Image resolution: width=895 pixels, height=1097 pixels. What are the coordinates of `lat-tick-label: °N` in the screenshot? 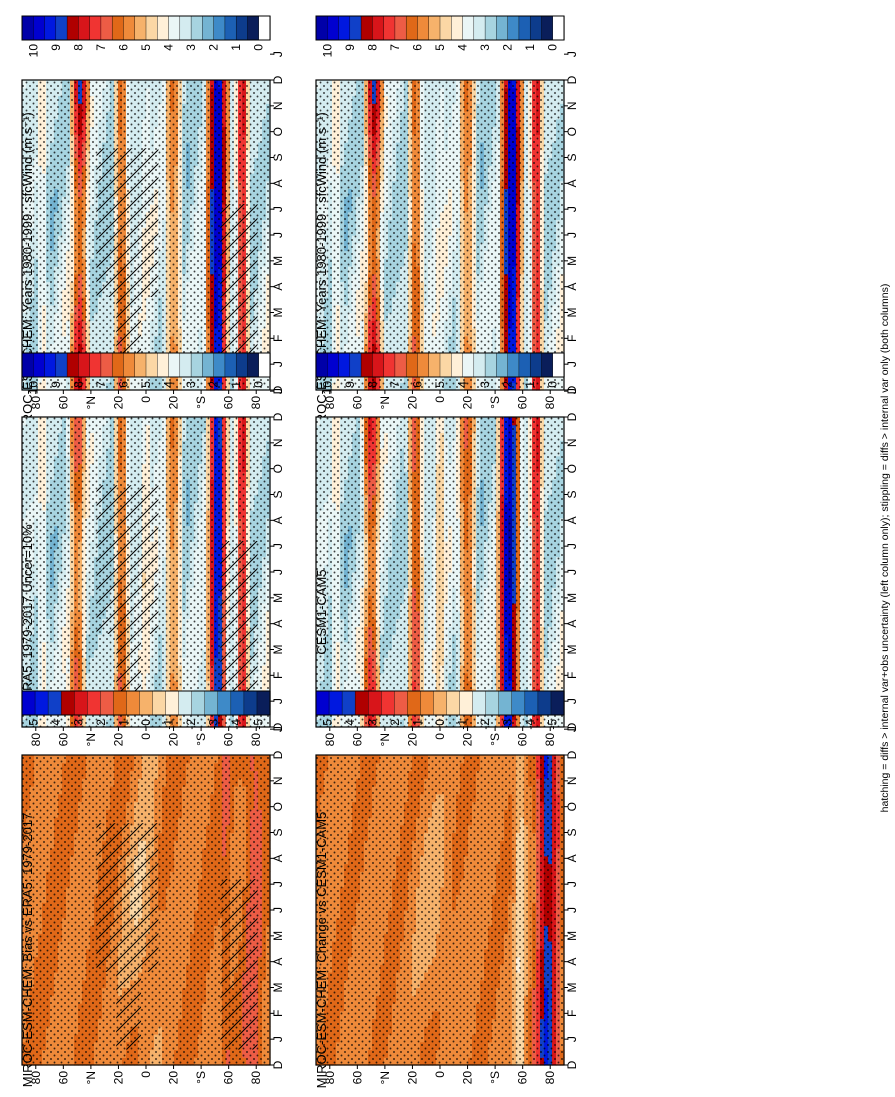 It's located at (91, 402).